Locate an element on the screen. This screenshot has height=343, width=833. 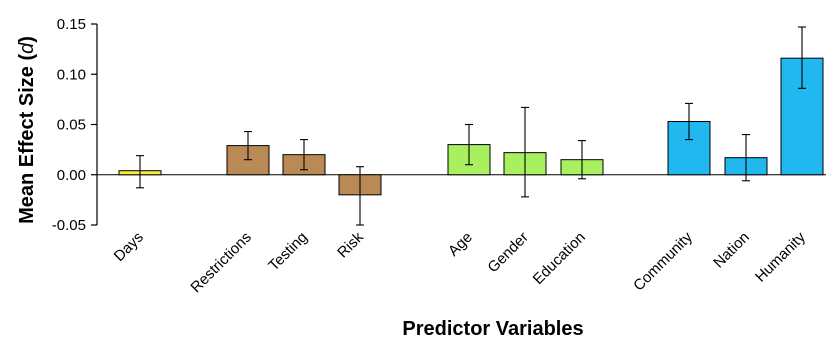
y-axis-title-main: Mean Effect Size ( is located at coordinates (27, 139).